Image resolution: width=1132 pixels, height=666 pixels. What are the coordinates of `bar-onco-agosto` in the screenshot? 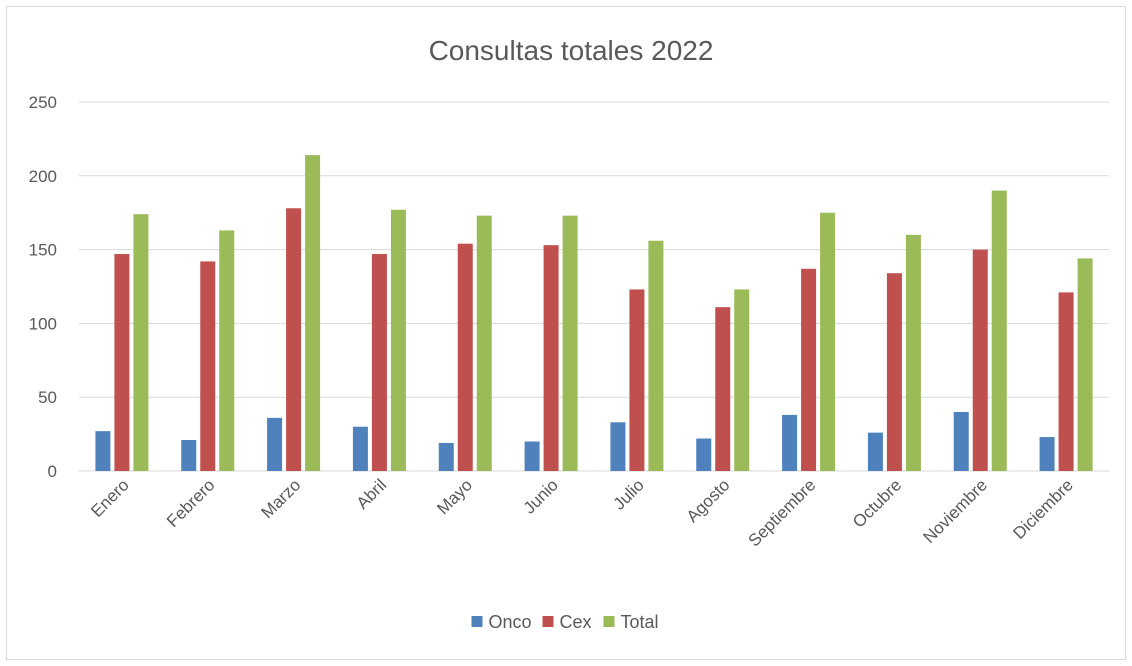 It's located at (704, 454).